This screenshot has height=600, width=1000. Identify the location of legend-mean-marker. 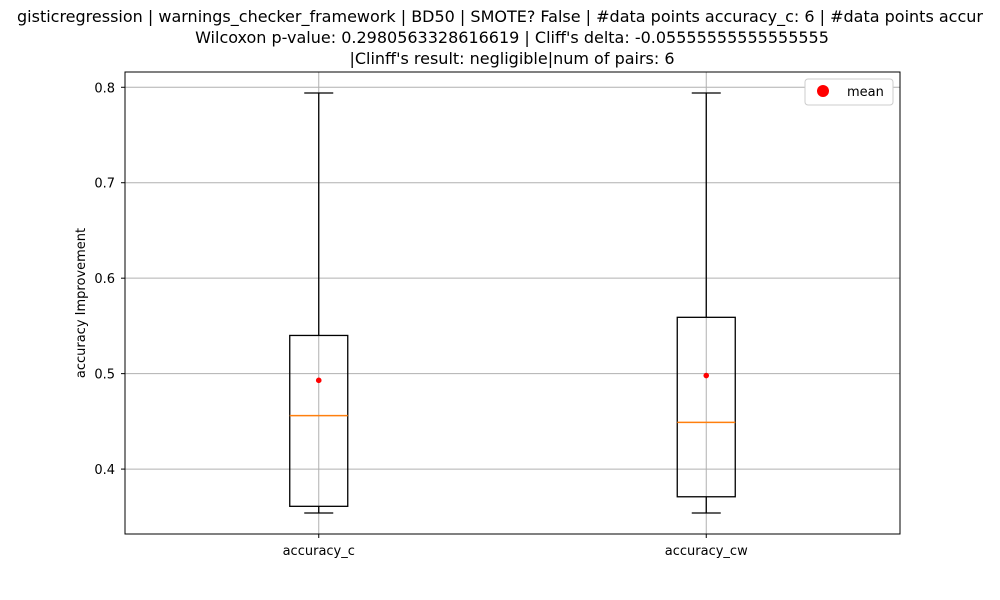
(823, 91).